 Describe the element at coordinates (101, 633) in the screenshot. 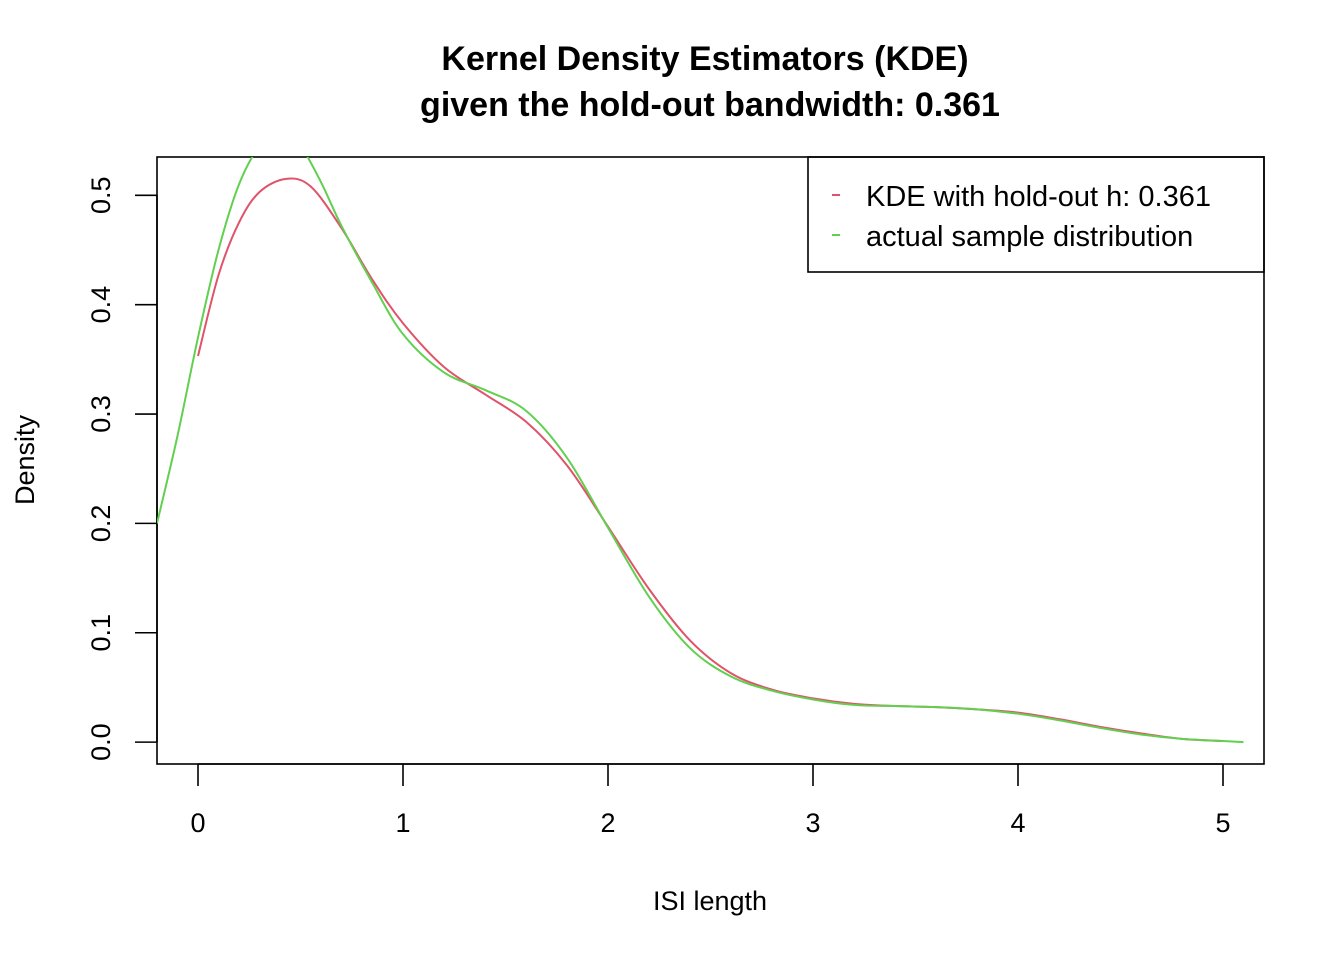

I see `y-tick-label: 0.1` at that location.